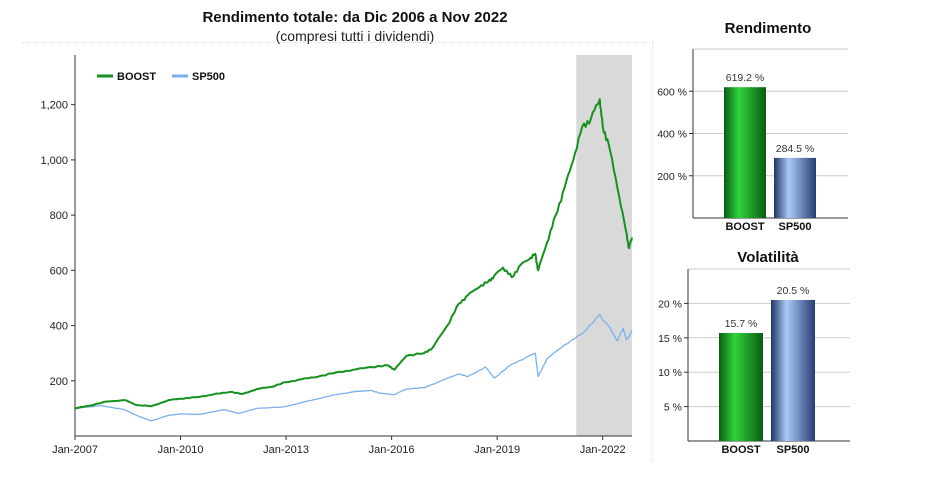  Describe the element at coordinates (673, 408) in the screenshot. I see `y-tick-label: 5 %` at that location.